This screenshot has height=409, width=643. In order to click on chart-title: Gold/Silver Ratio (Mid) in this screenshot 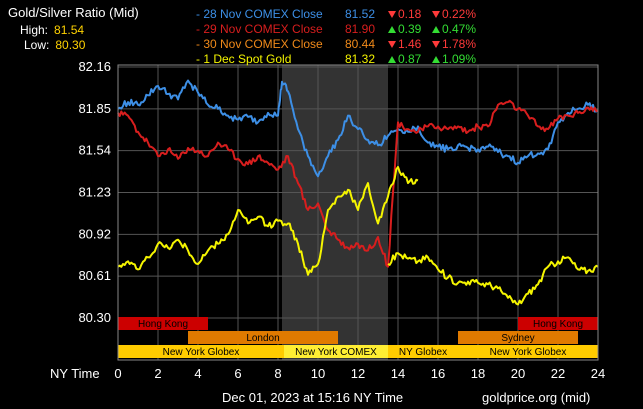, I will do `click(73, 12)`.